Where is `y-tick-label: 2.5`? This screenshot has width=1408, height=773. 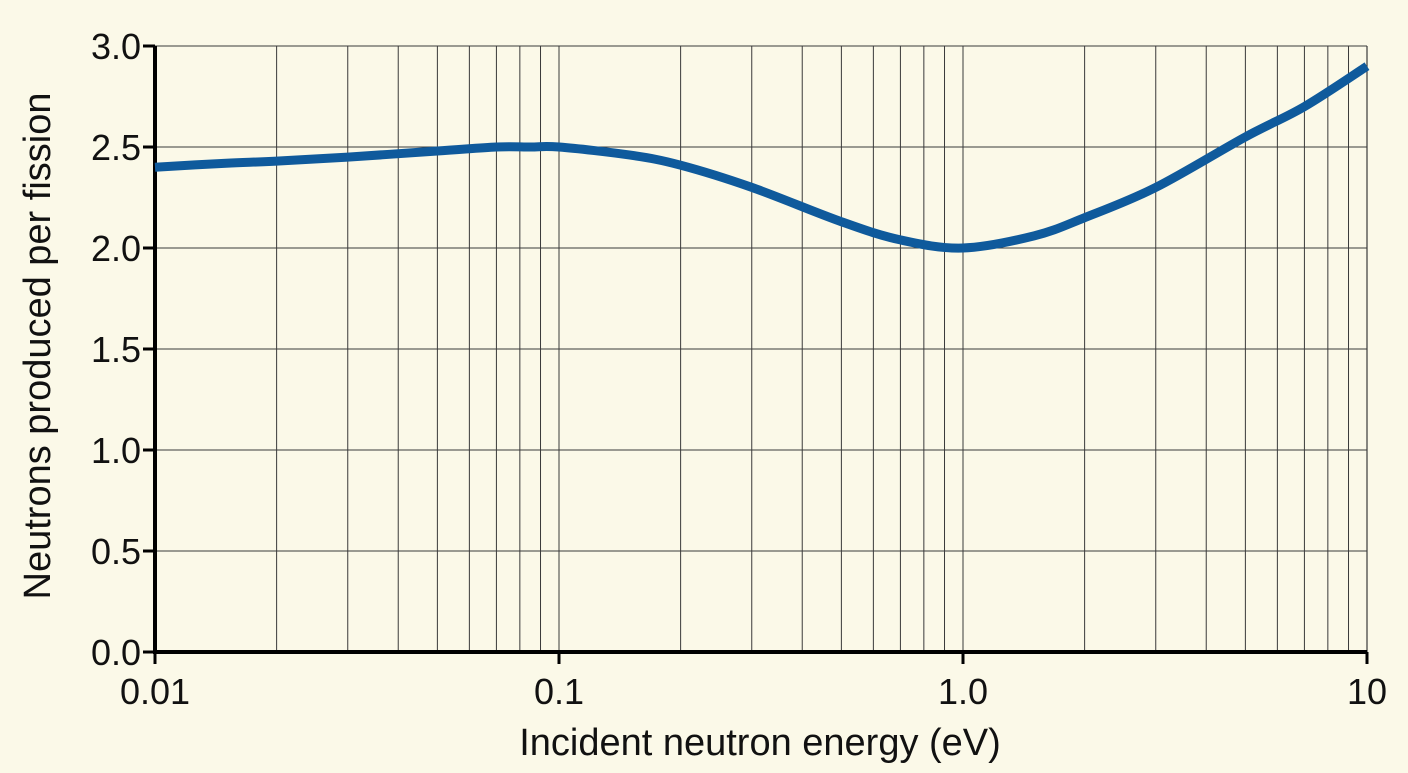 y-tick-label: 2.5 is located at coordinates (116, 147).